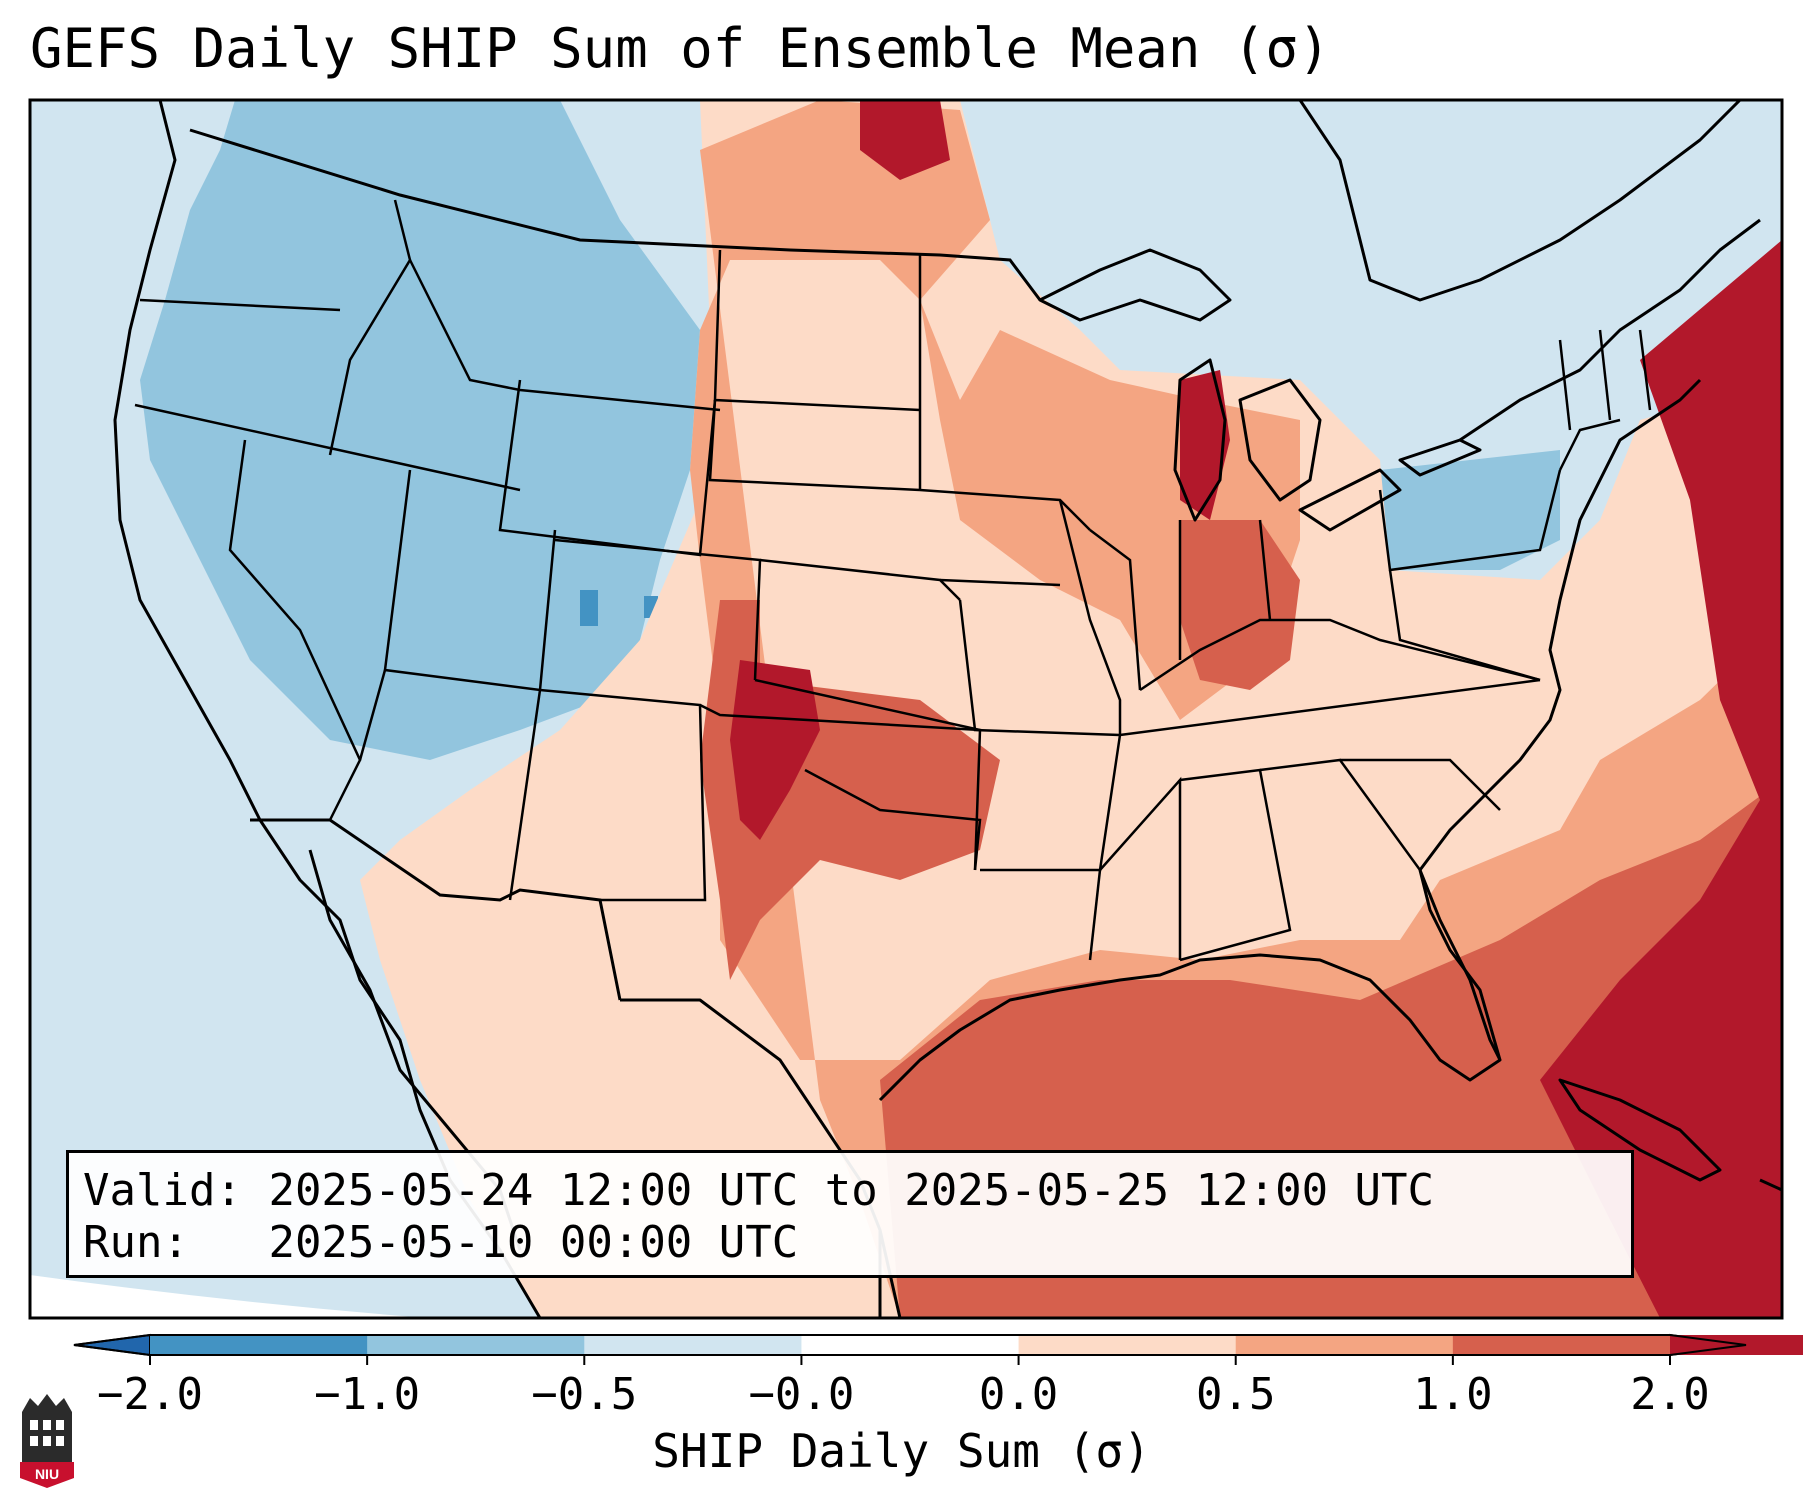 This screenshot has width=1803, height=1506. Describe the element at coordinates (150, 1394) in the screenshot. I see `colorbar-tick-label: −2.0` at that location.